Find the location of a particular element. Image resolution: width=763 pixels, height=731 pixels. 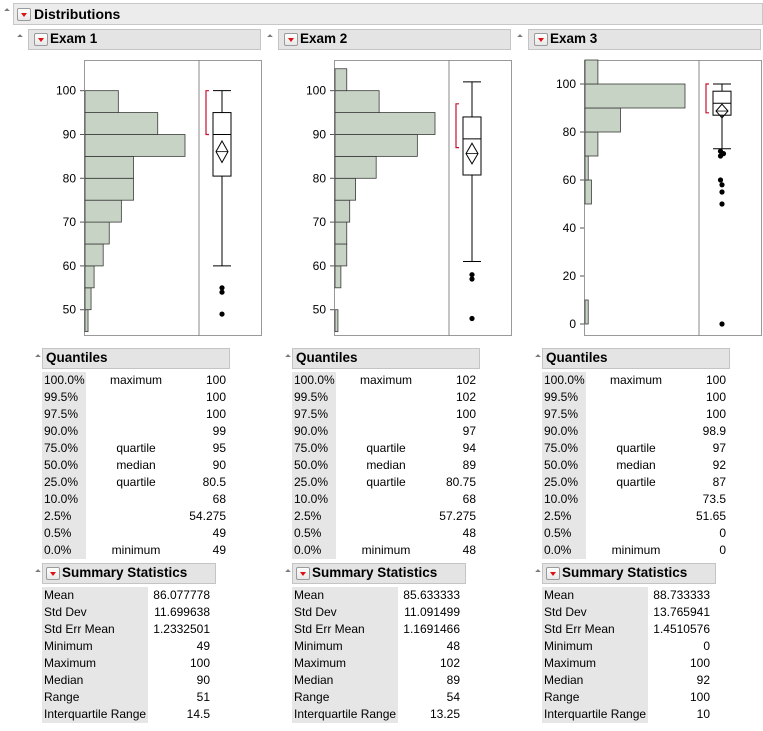

exam-2-summary-disclosure-icon is located at coordinates (288, 572).